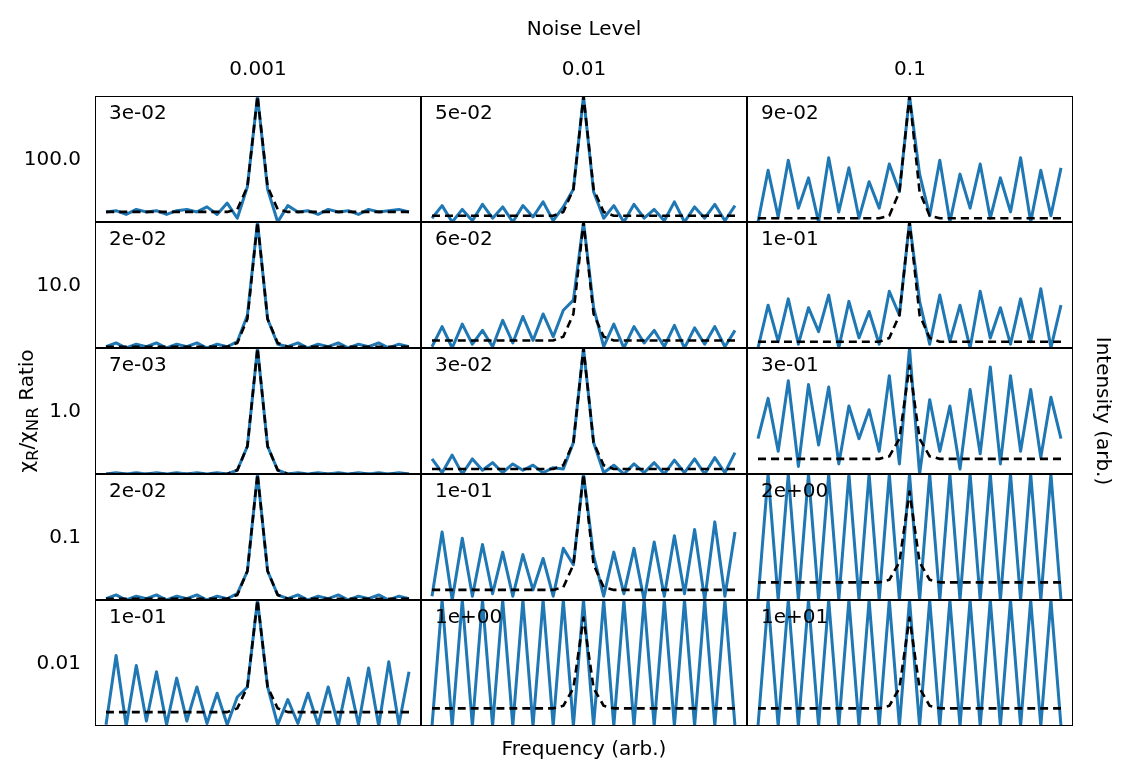 The width and height of the screenshot is (1131, 767). What do you see at coordinates (464, 238) in the screenshot?
I see `annotation: 6e-02` at bounding box center [464, 238].